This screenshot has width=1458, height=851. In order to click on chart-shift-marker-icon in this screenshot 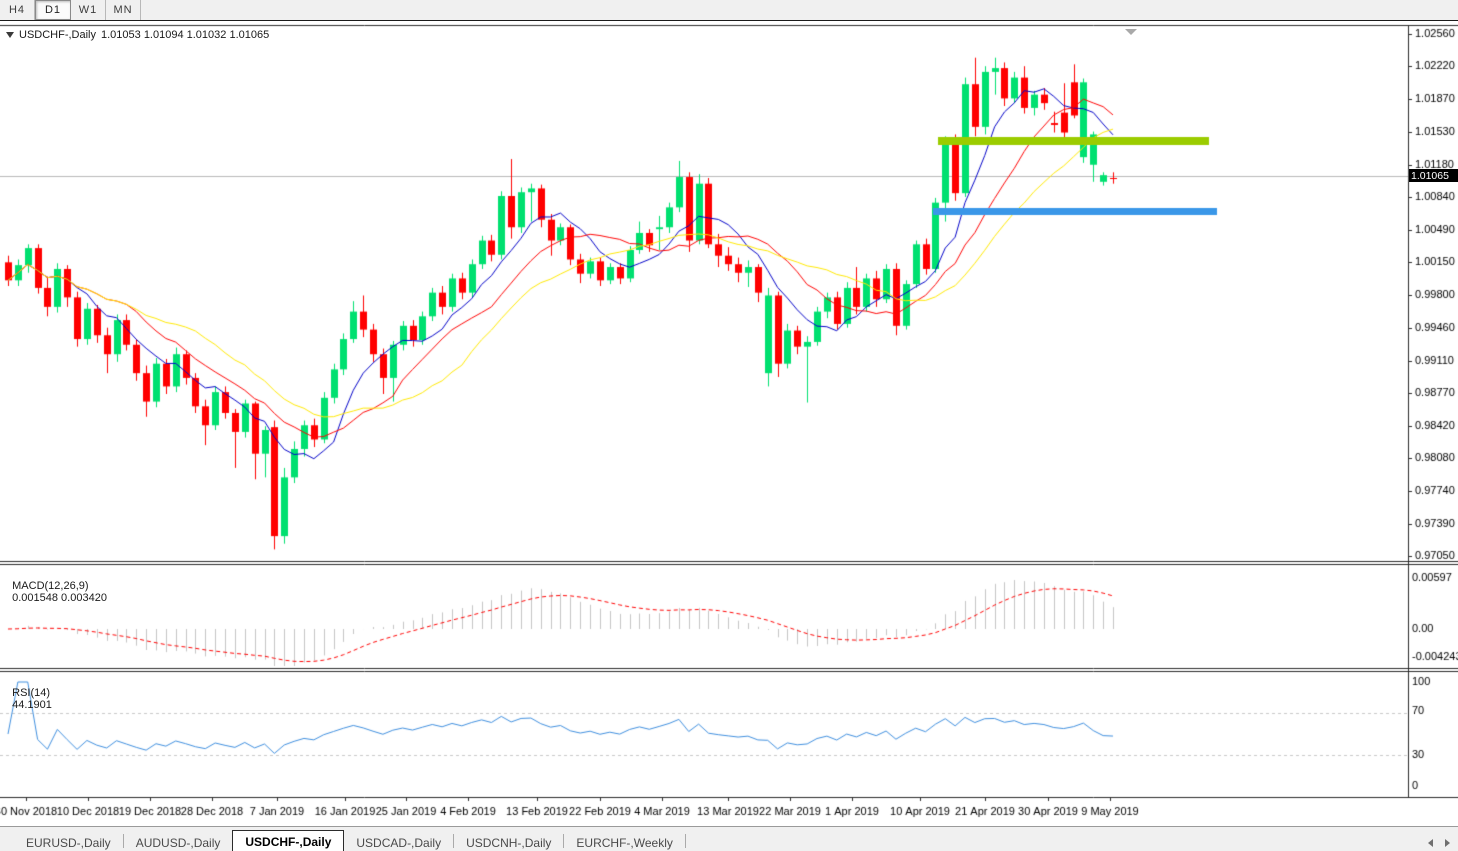, I will do `click(1131, 32)`.